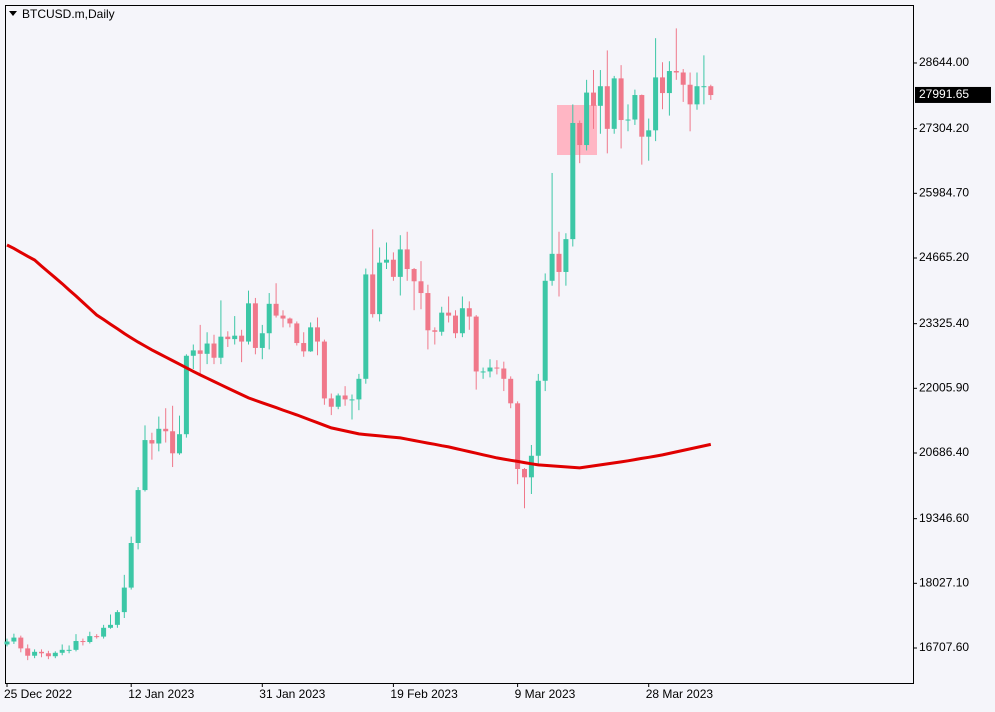 The height and width of the screenshot is (712, 995). Describe the element at coordinates (161, 694) in the screenshot. I see `x-tick-label: 12 Jan 2023` at that location.